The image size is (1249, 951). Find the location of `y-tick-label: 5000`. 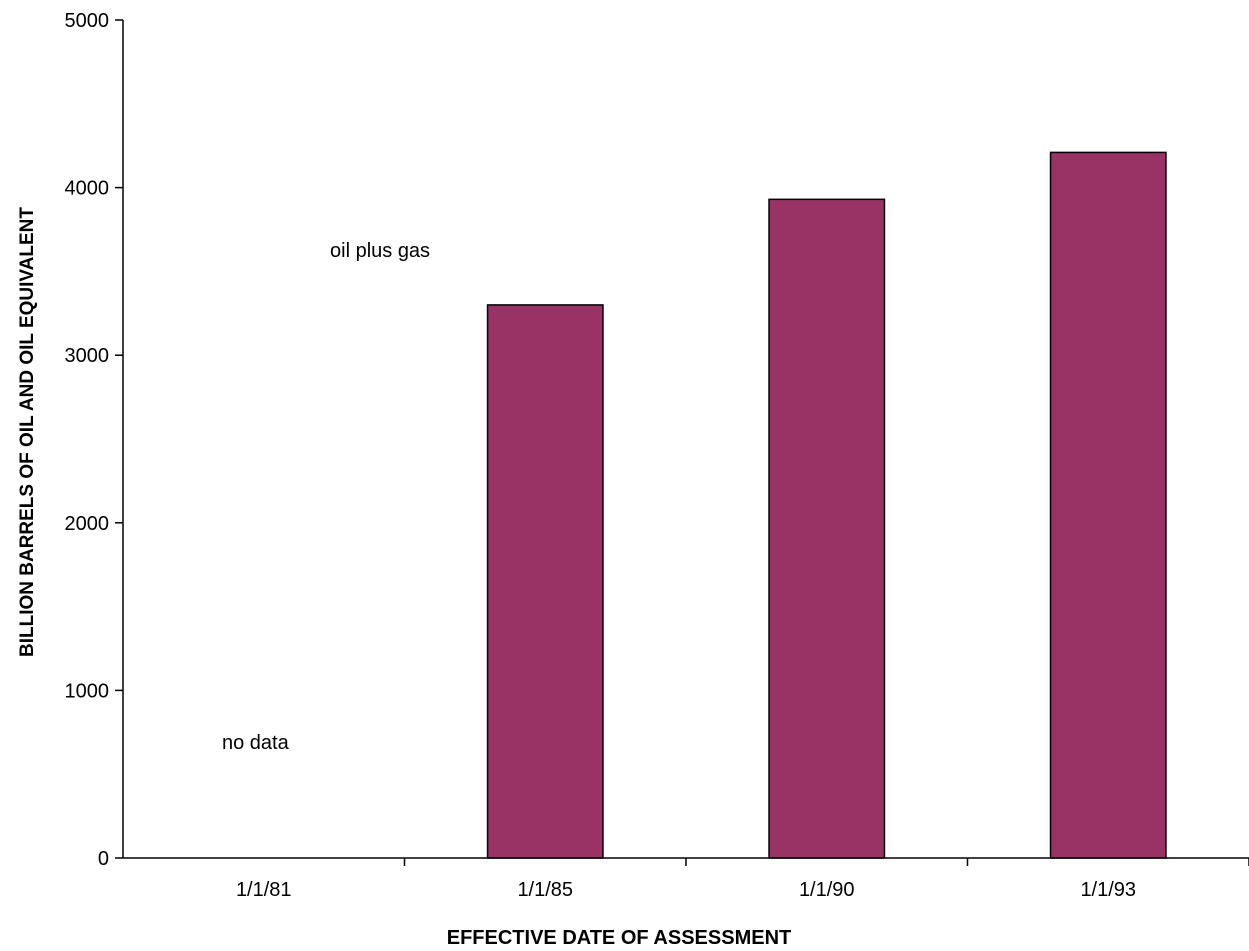

y-tick-label: 5000 is located at coordinates (87, 21).